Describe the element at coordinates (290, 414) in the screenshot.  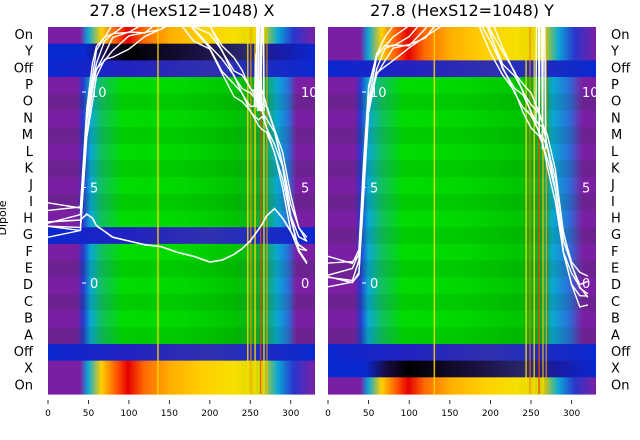
I see `x-tick-label: 300` at that location.